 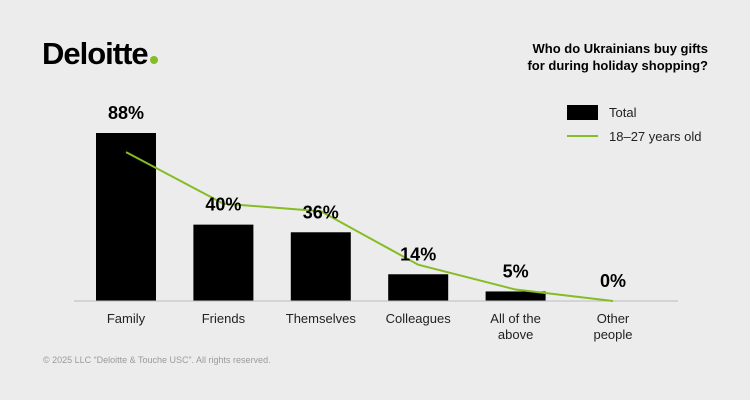 I want to click on category-label: people, so click(x=612, y=334).